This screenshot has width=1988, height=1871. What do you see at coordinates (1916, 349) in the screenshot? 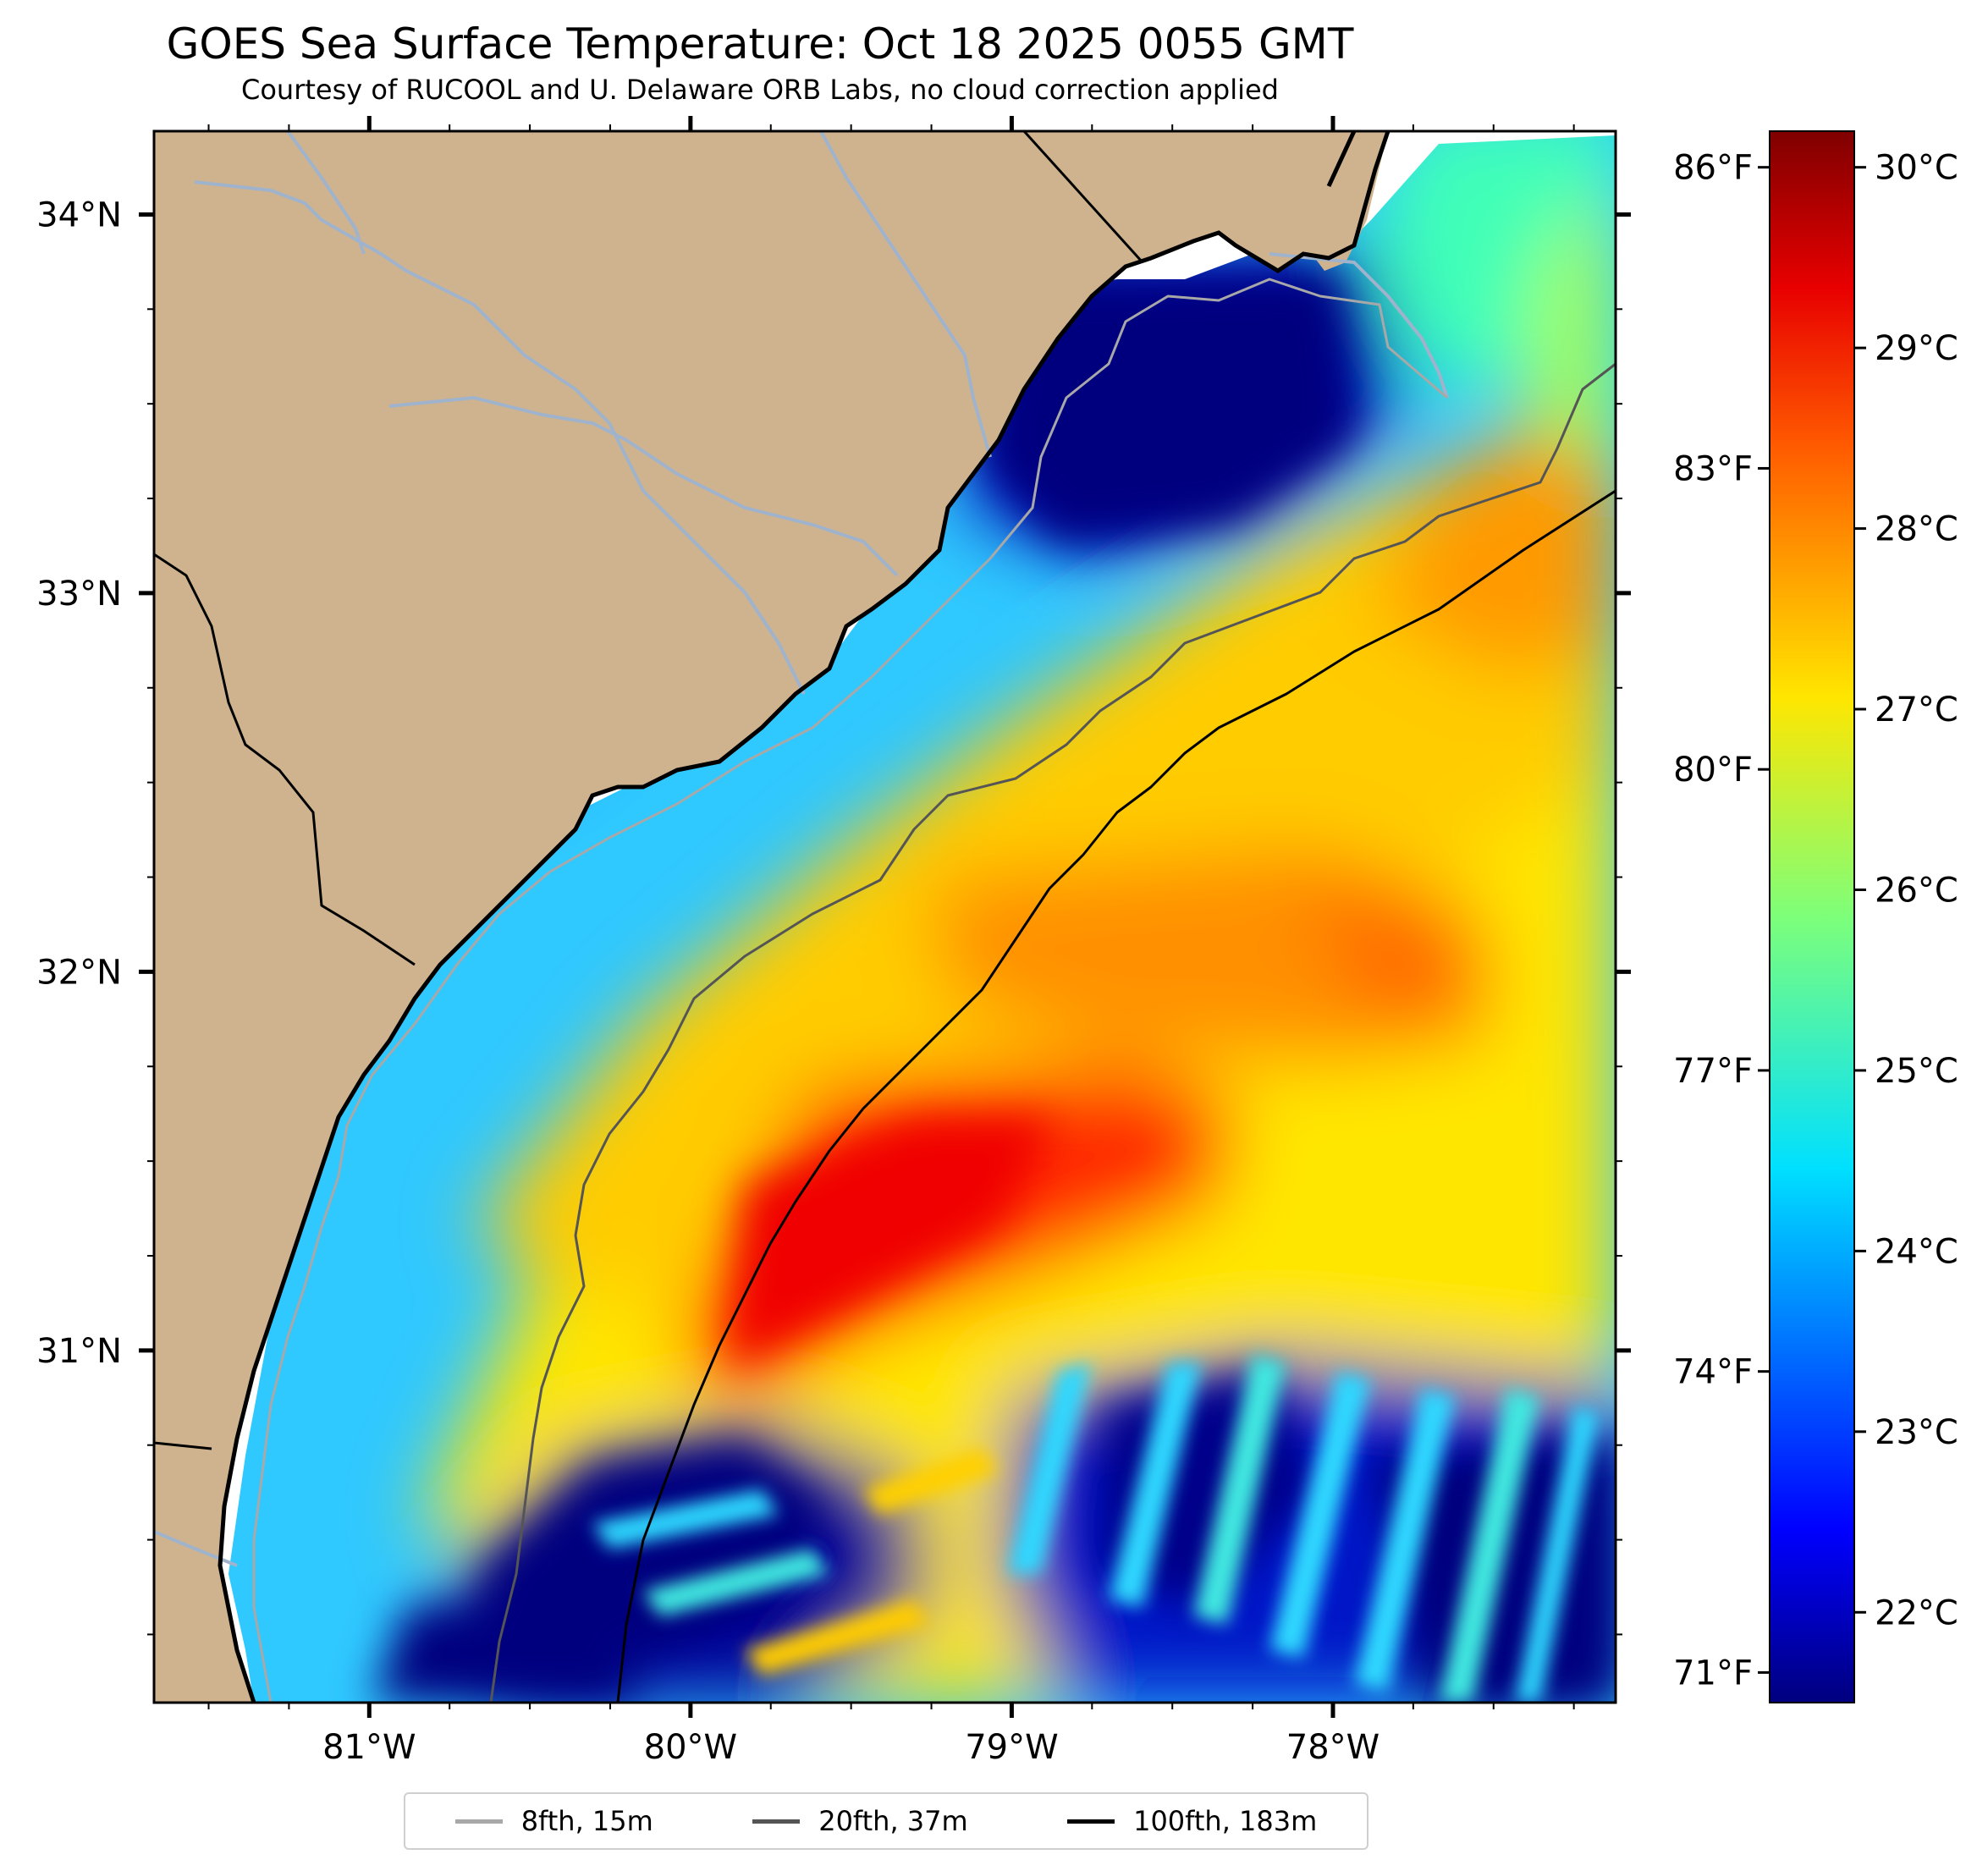
I see `celsius-tick-label: 29°C` at bounding box center [1916, 349].